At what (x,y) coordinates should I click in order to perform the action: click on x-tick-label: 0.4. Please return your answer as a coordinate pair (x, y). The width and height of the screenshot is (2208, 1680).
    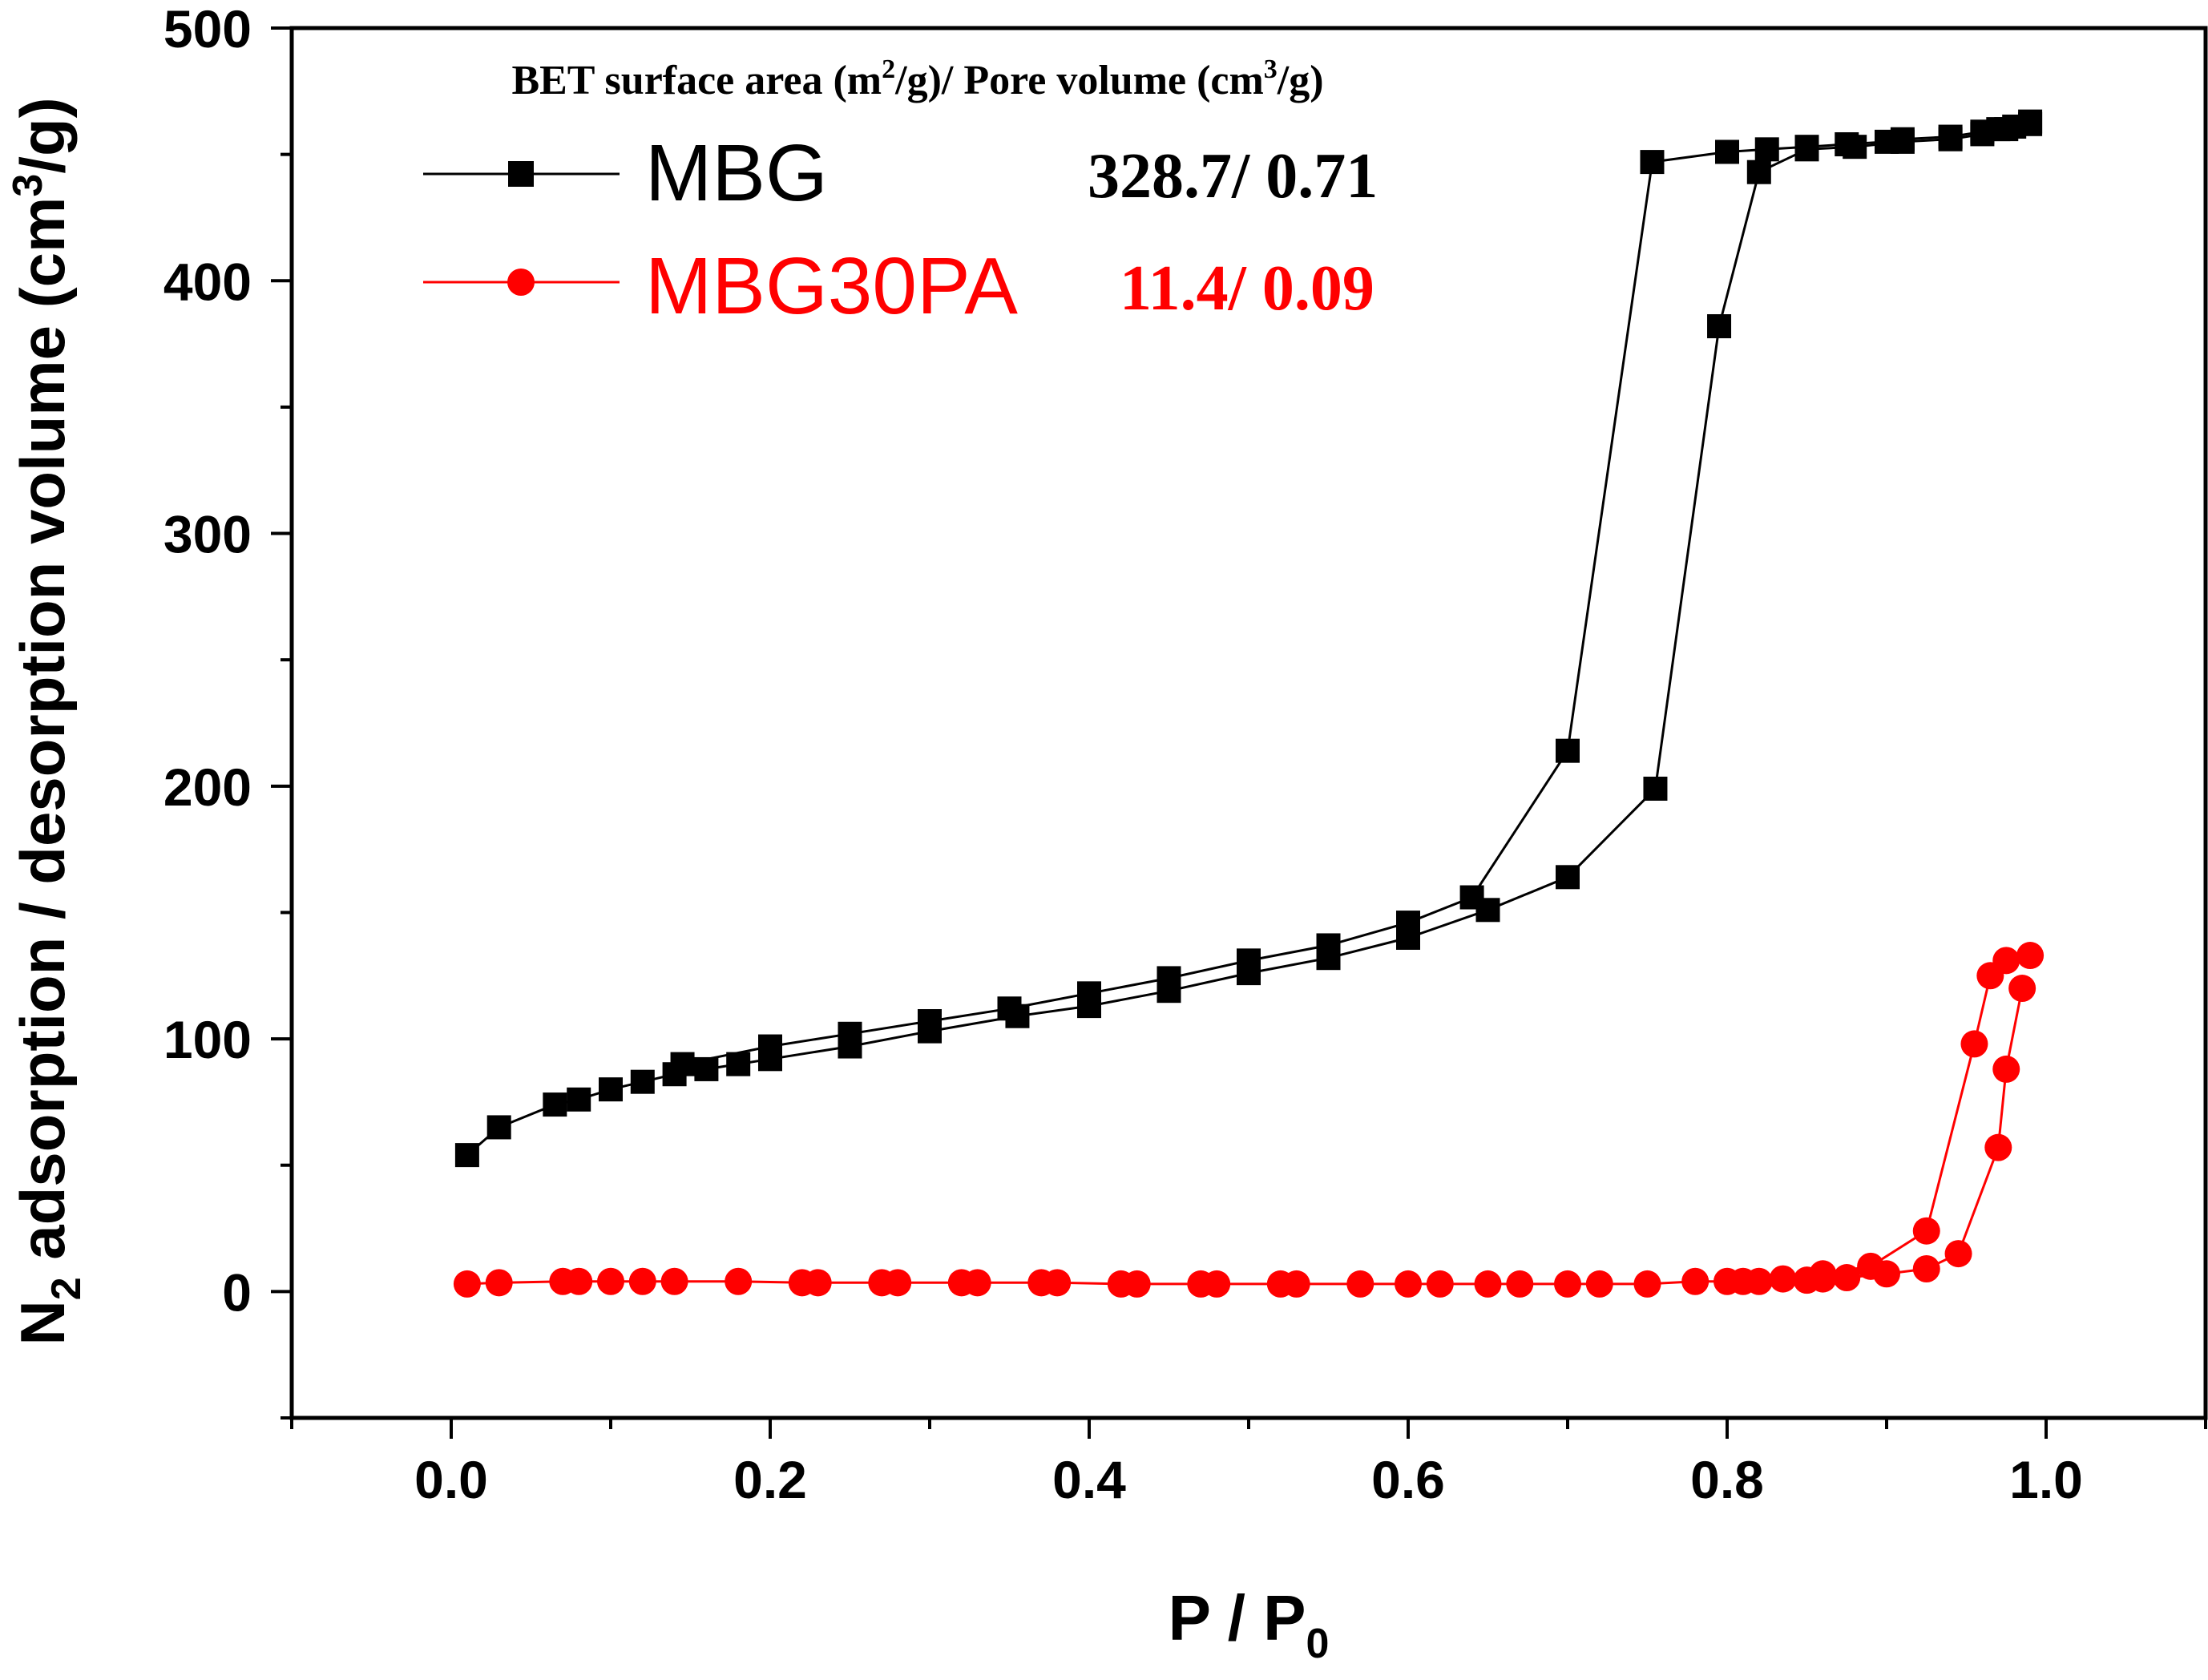
    Looking at the image, I should click on (1089, 1479).